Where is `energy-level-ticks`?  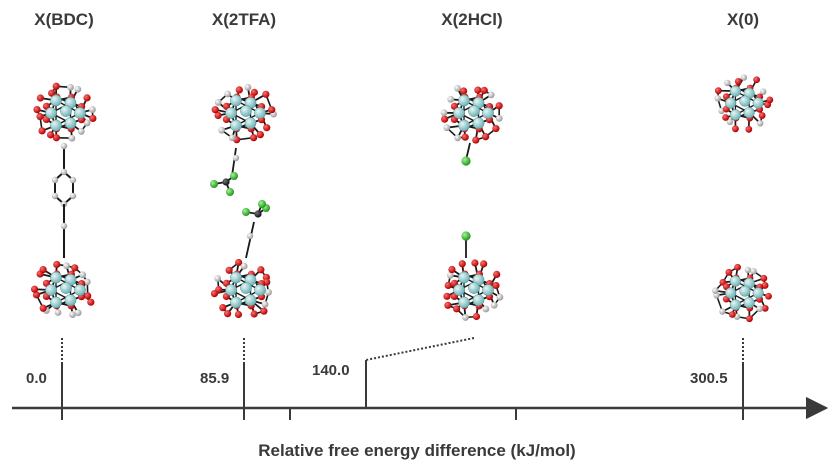
energy-level-ticks is located at coordinates (402, 390).